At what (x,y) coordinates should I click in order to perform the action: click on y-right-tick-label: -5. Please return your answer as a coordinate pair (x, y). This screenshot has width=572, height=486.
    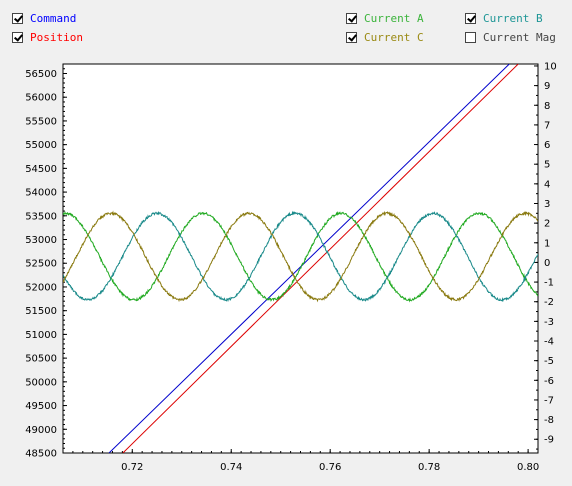
    Looking at the image, I should click on (549, 361).